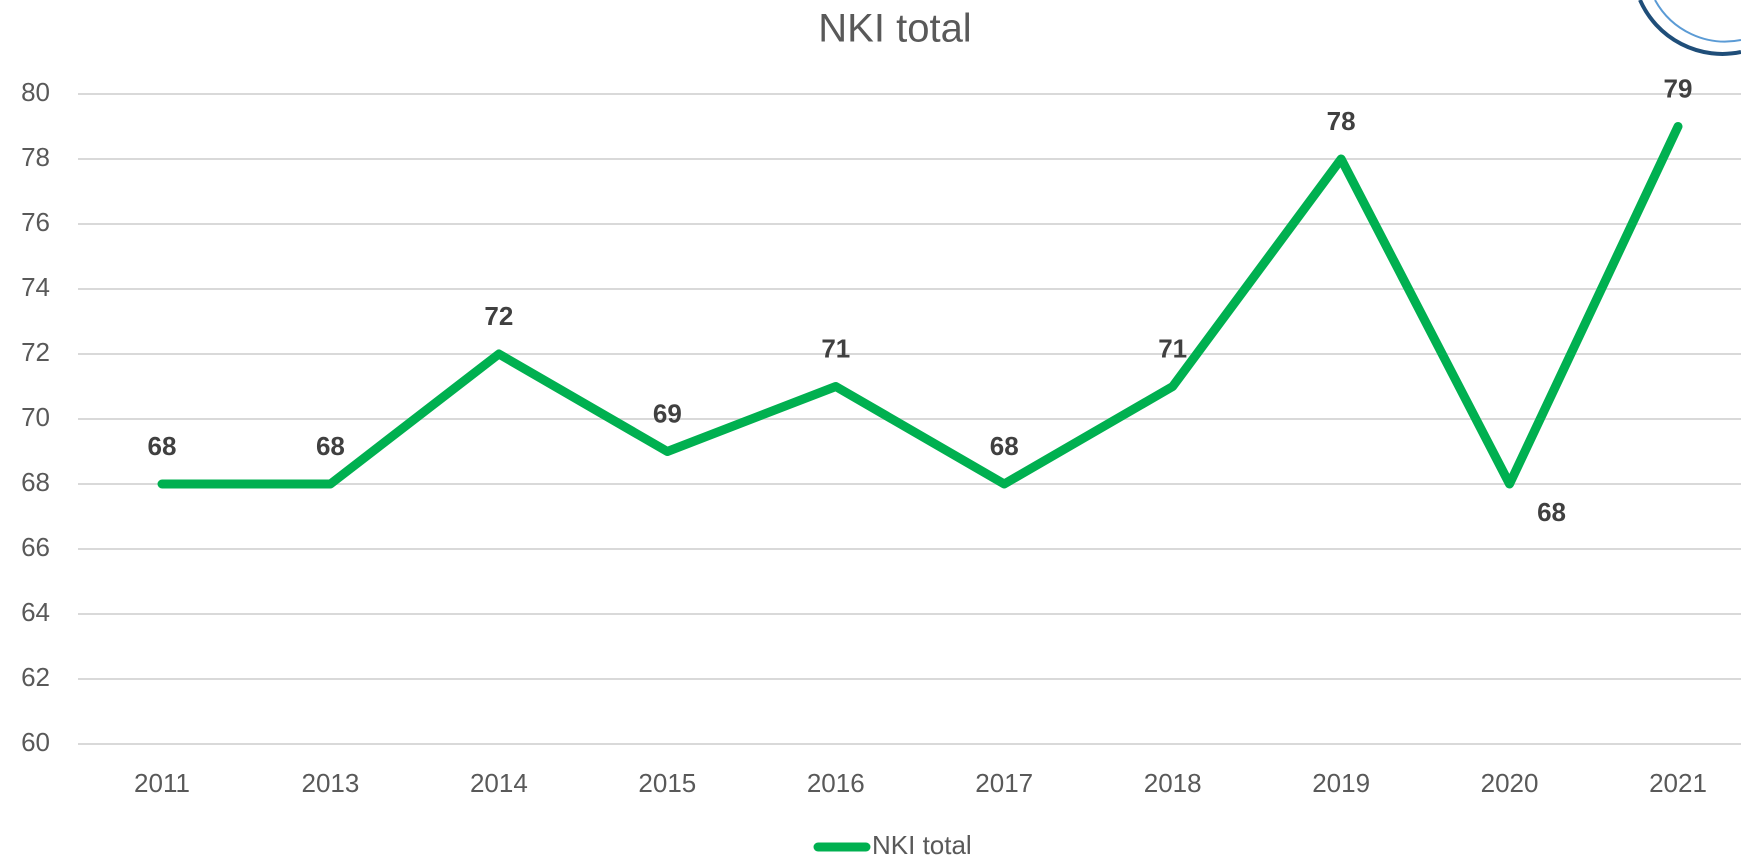  What do you see at coordinates (1004, 783) in the screenshot?
I see `x-tick-label: 2017` at bounding box center [1004, 783].